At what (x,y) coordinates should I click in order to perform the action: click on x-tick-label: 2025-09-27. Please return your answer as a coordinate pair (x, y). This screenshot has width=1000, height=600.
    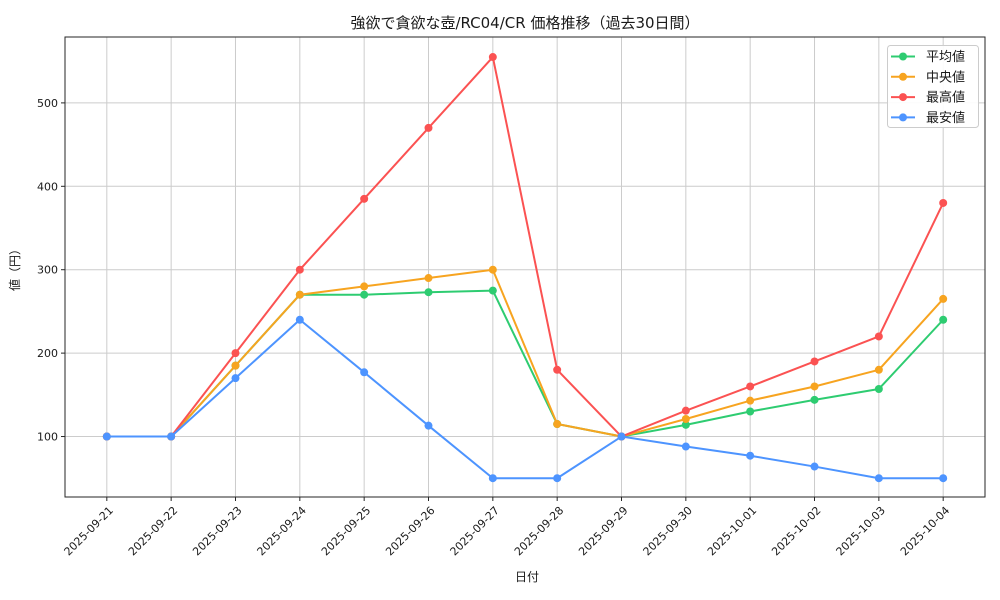
    Looking at the image, I should click on (475, 531).